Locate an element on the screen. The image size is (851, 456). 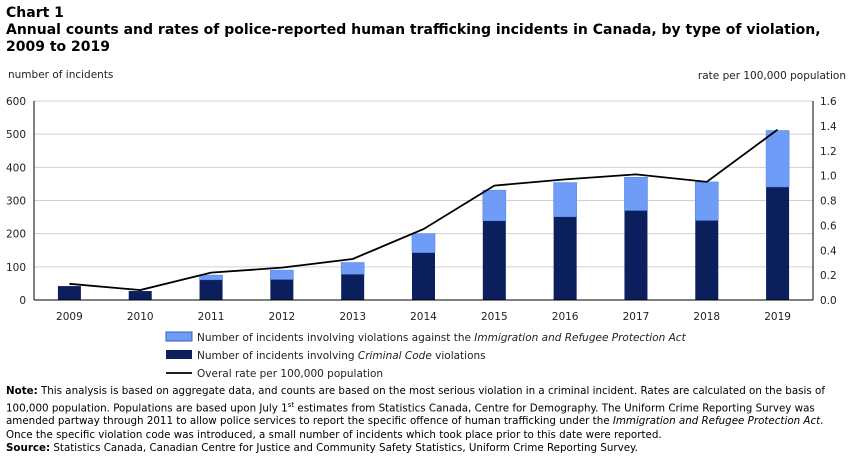
x-tick-label: 2012 is located at coordinates (281, 317).